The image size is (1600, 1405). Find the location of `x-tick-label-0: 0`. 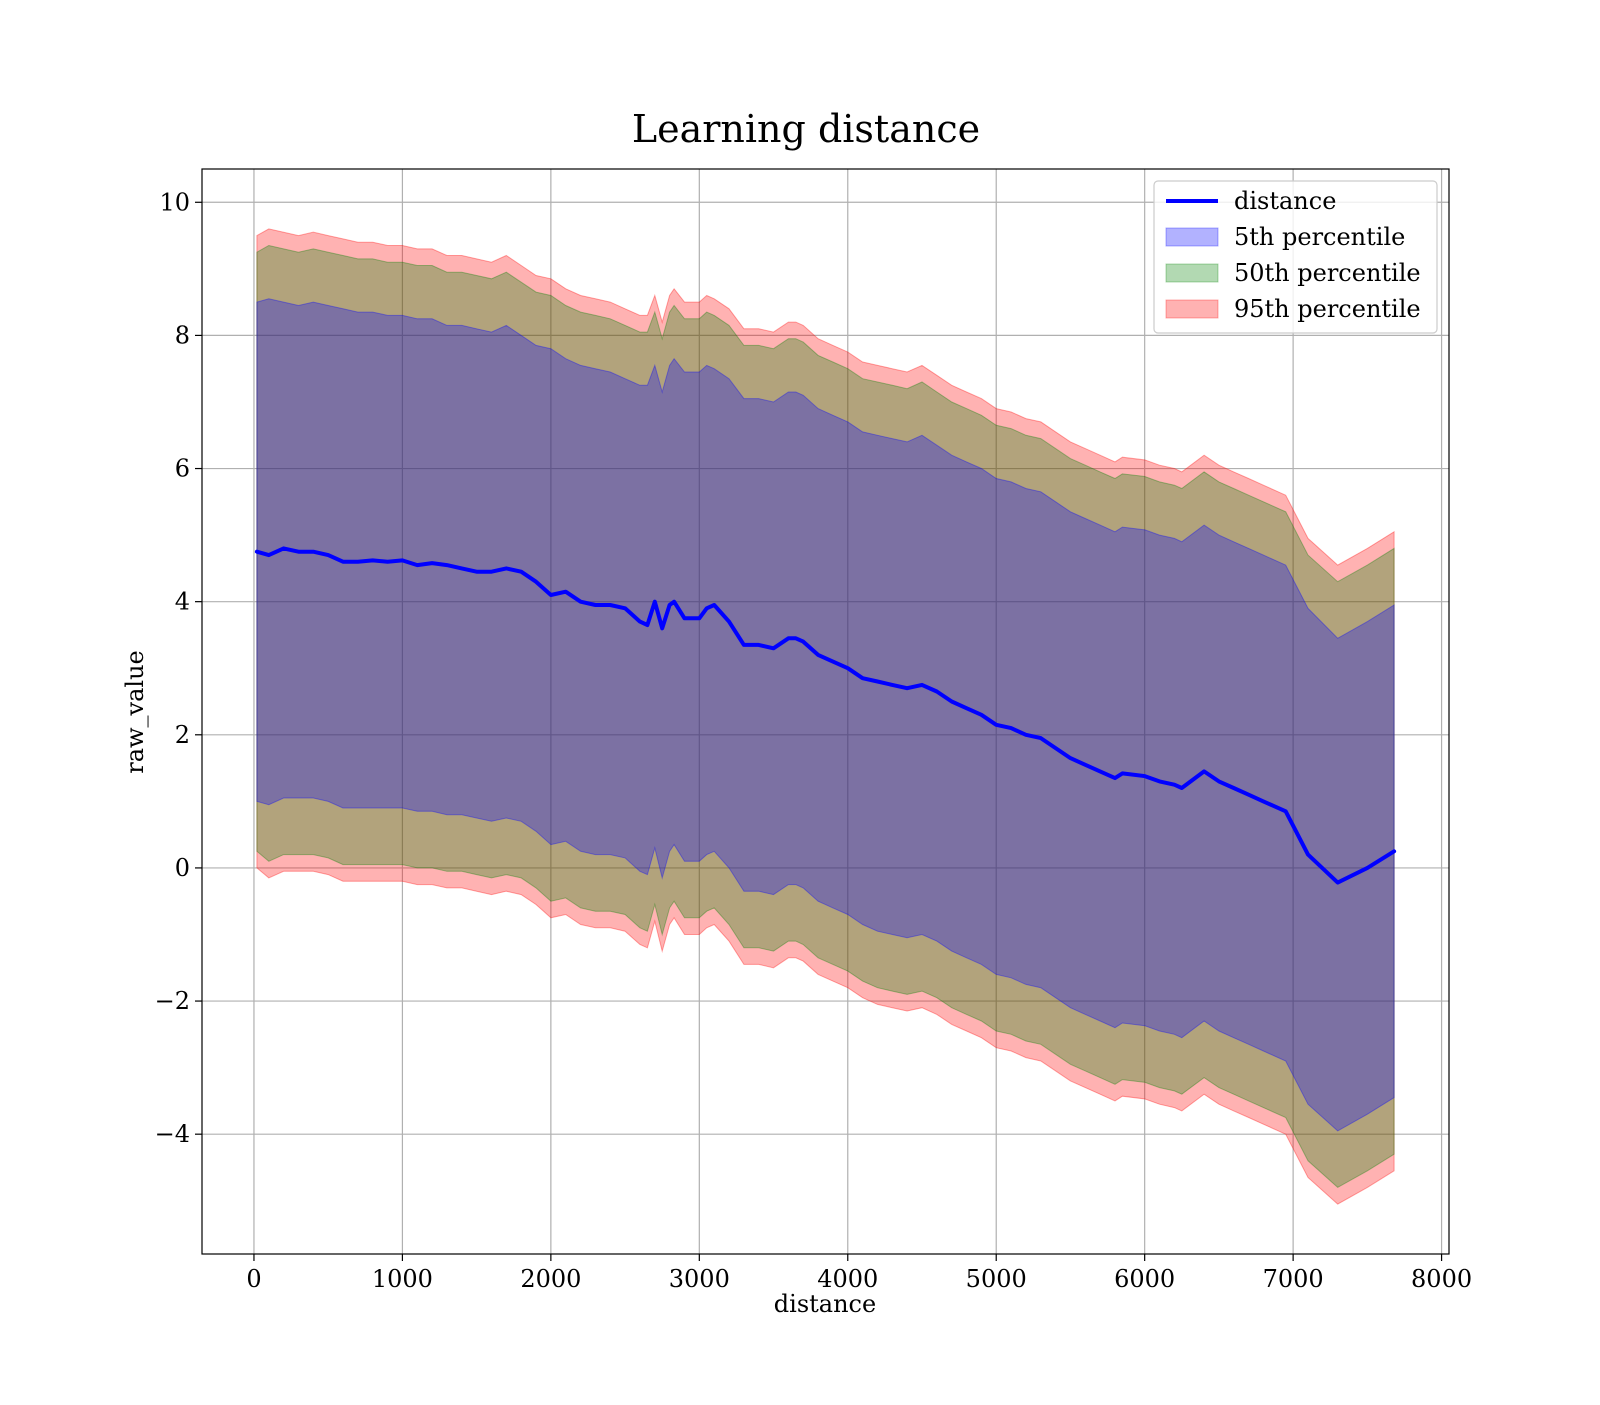

x-tick-label-0: 0 is located at coordinates (253, 1279).